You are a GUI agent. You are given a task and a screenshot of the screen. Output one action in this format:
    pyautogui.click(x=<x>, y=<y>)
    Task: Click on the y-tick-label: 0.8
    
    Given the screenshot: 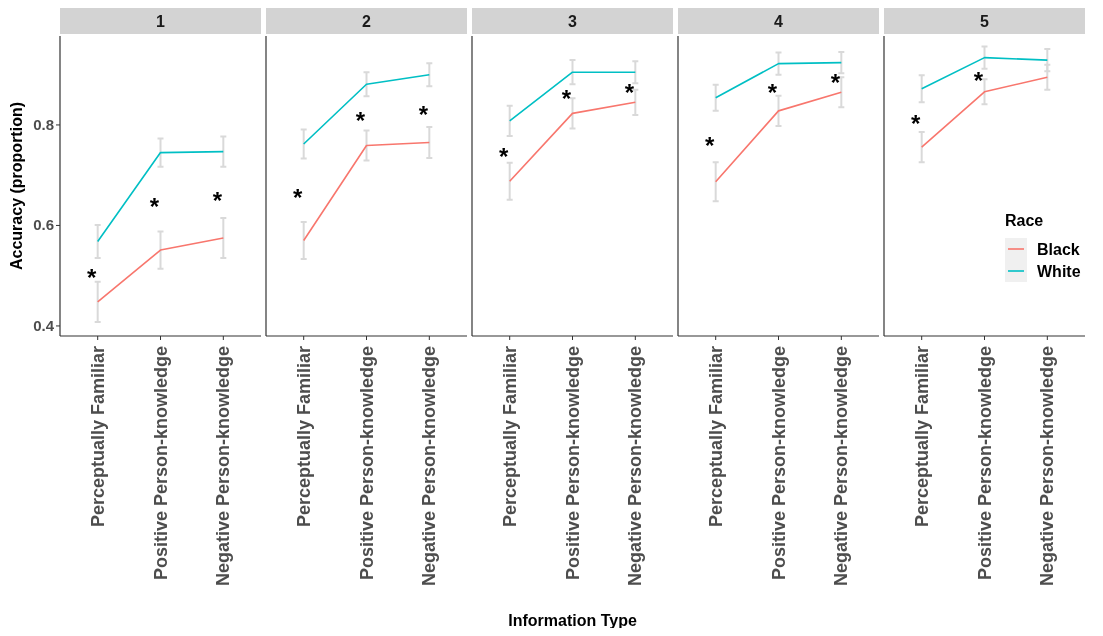 What is the action you would take?
    pyautogui.click(x=43, y=124)
    